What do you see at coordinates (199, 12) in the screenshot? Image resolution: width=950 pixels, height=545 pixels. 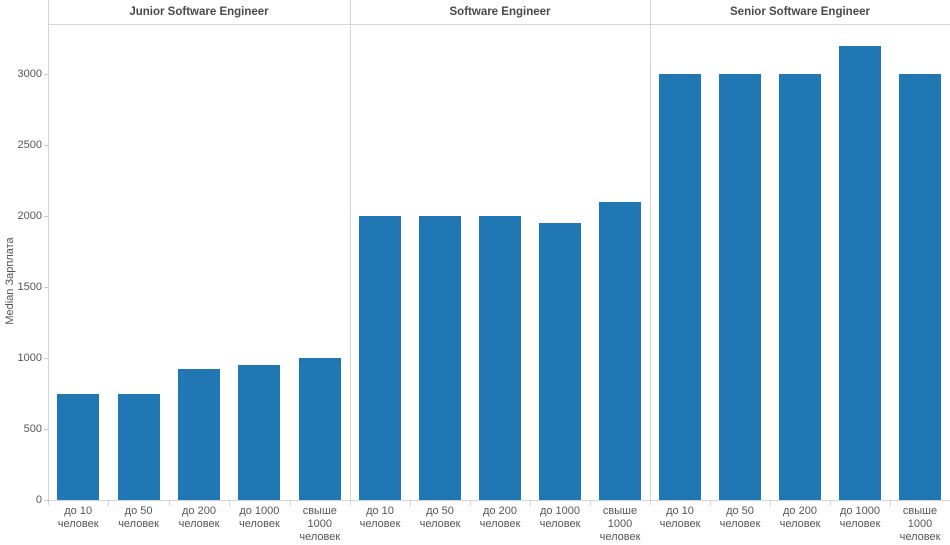 I see `panel-header-1: Junior Software Engineer` at bounding box center [199, 12].